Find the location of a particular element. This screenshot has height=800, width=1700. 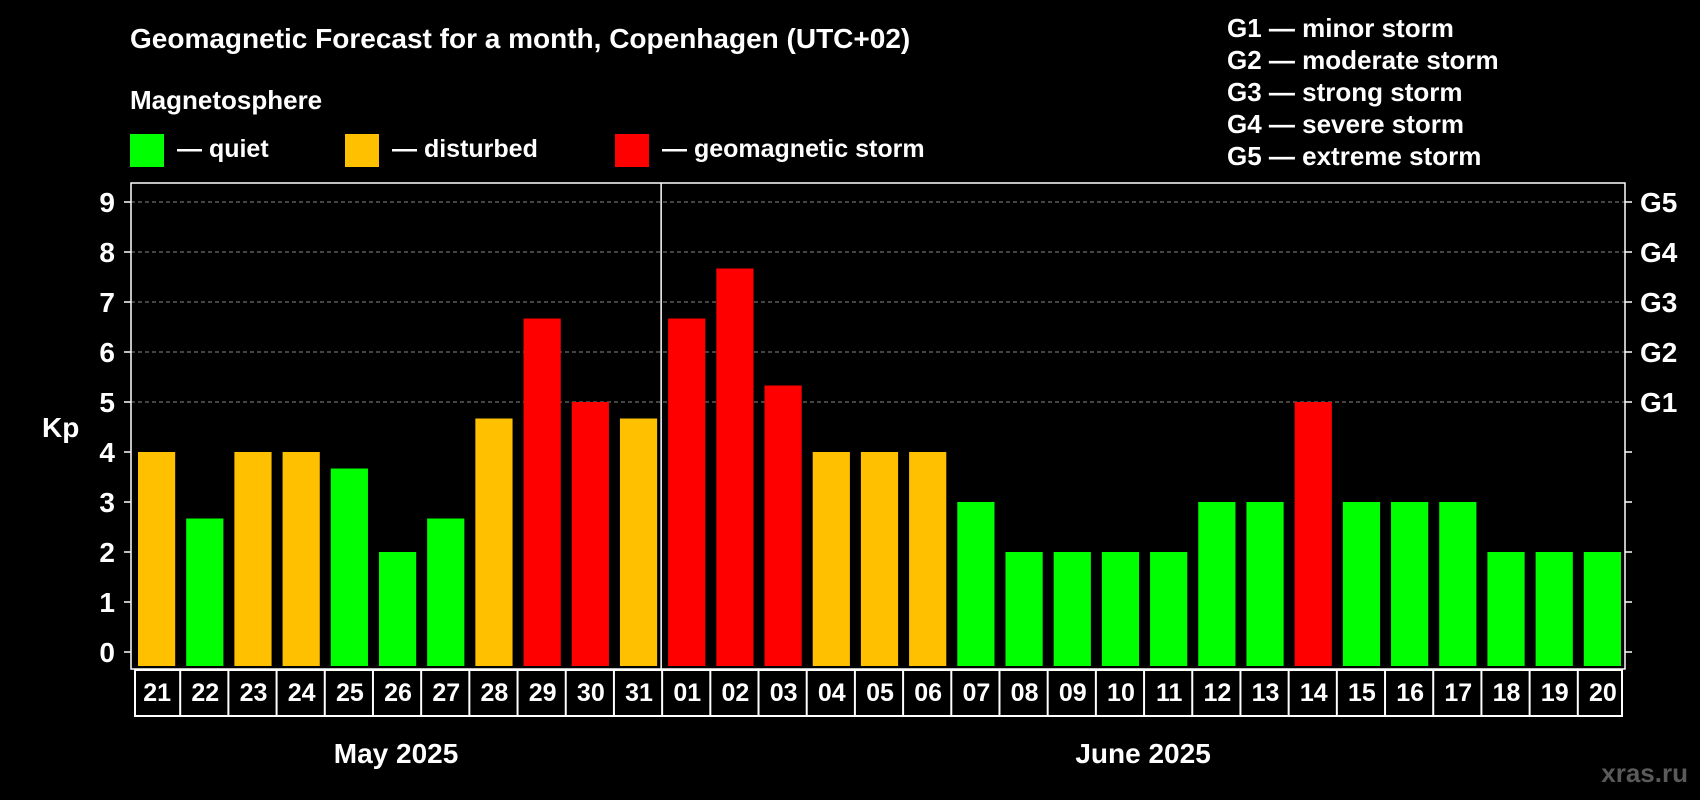

date-label-15: 15 is located at coordinates (1362, 693).